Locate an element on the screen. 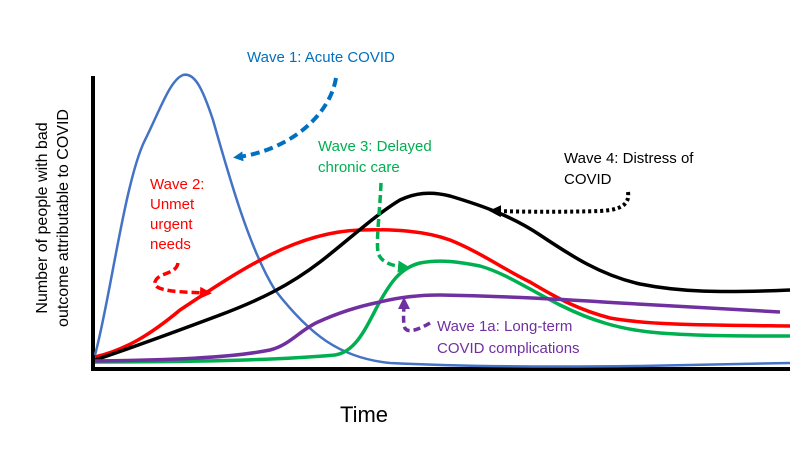  wave1-label: Wave 1: Acute COVID is located at coordinates (321, 57).